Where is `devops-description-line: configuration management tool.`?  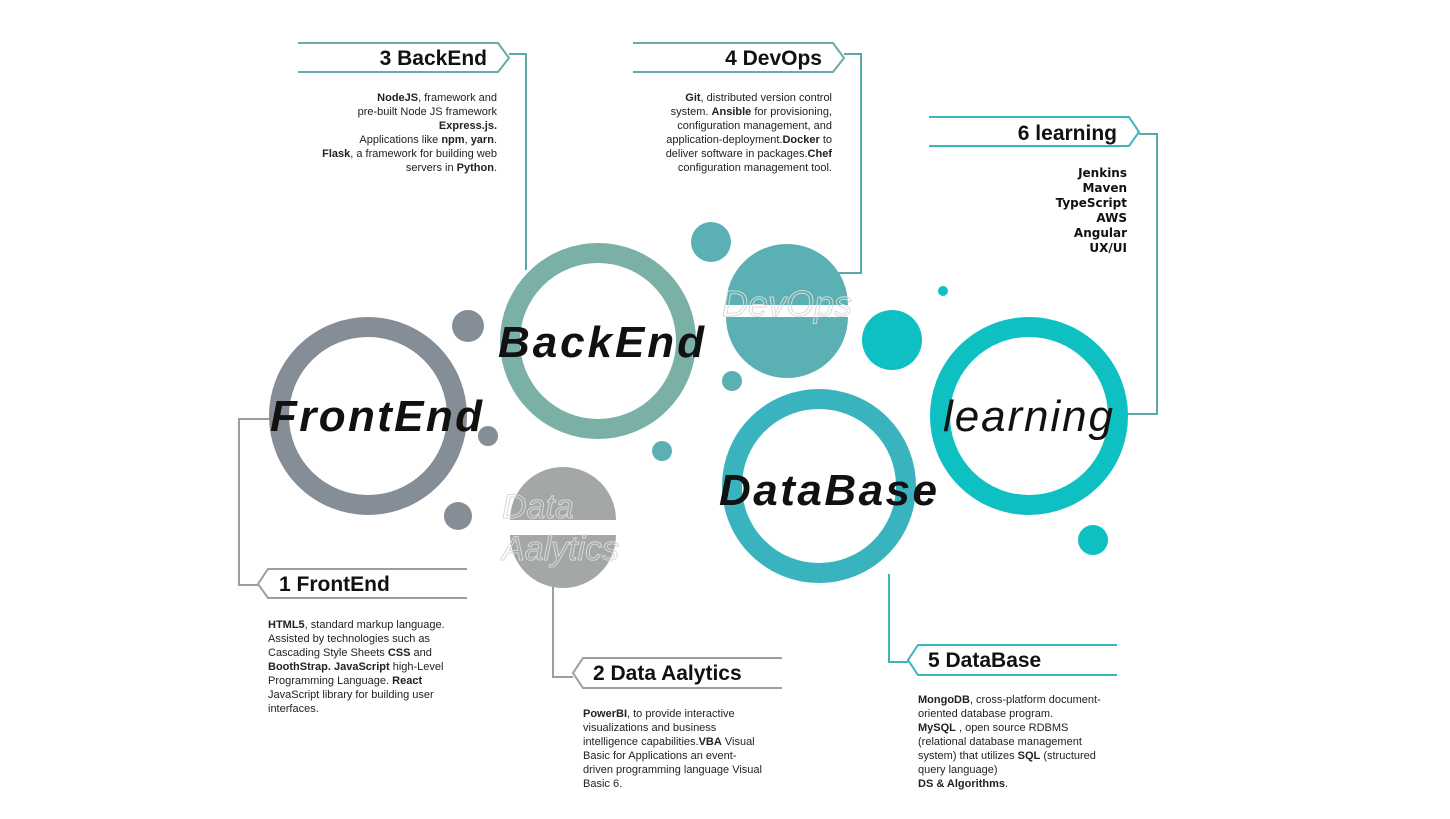 devops-description-line: configuration management tool. is located at coordinates (727, 168).